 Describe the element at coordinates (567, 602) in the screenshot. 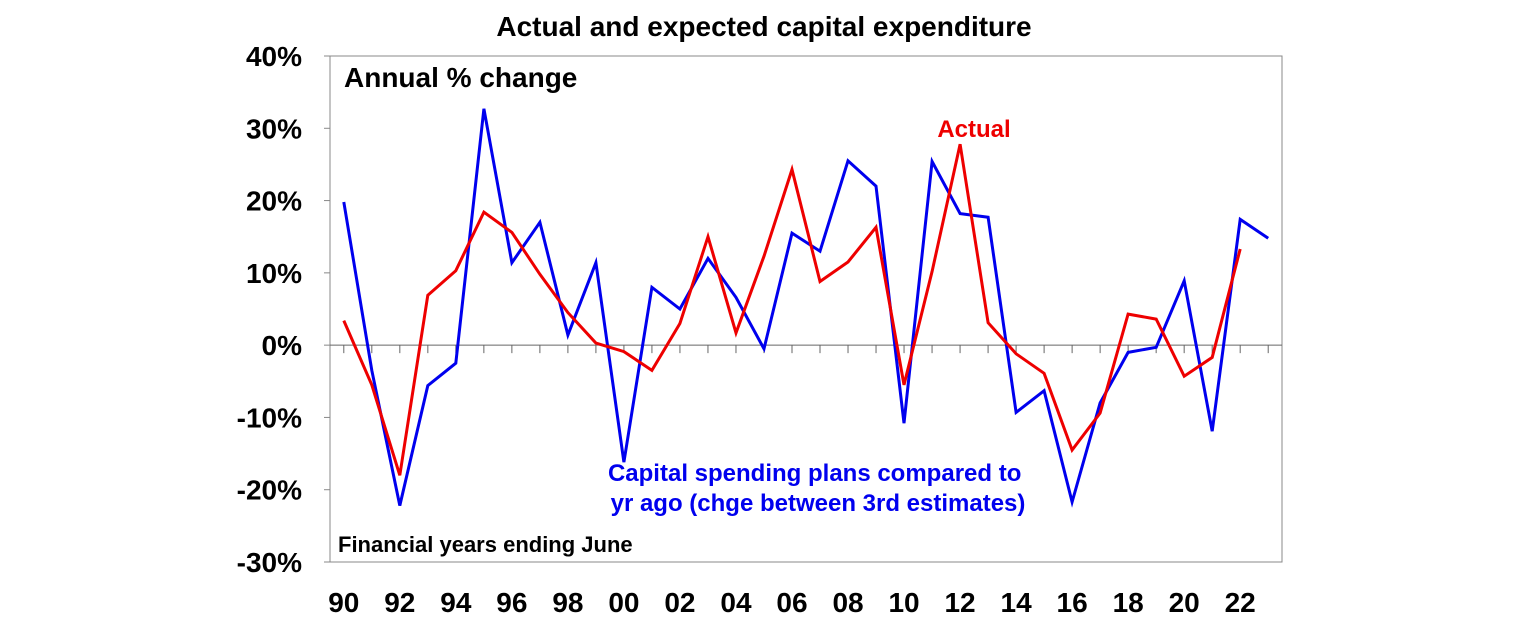

I see `x-tick-label: 98` at that location.